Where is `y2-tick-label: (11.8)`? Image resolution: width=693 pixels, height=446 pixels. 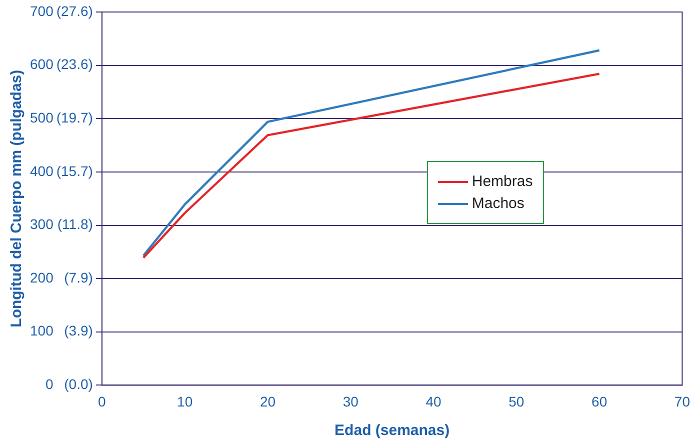
y2-tick-label: (11.8) is located at coordinates (75, 224).